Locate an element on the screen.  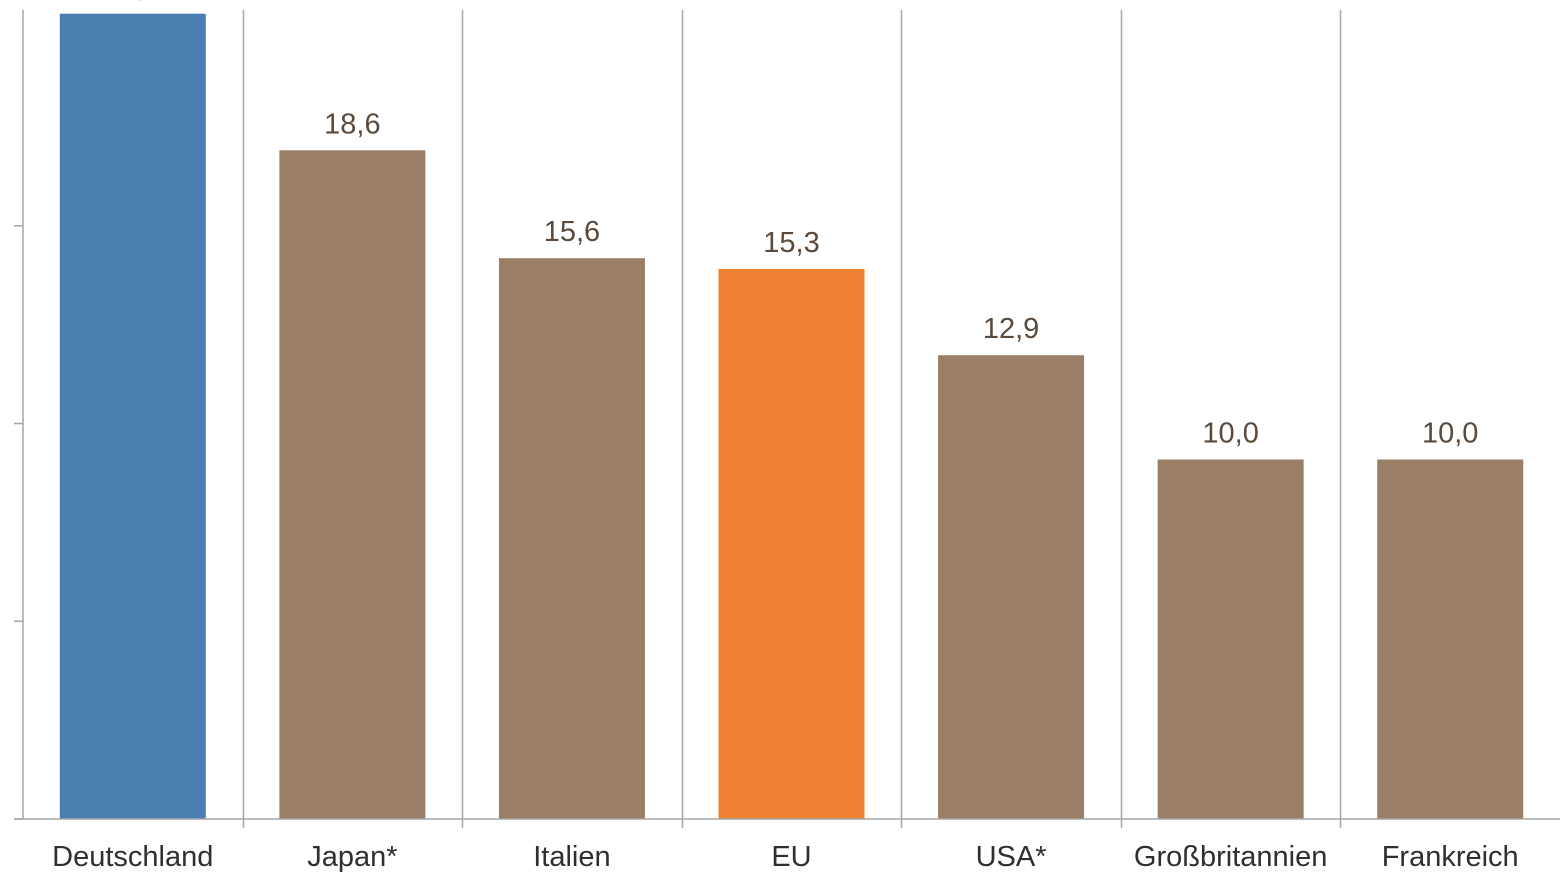
data-label: 22,4 is located at coordinates (133, 2).